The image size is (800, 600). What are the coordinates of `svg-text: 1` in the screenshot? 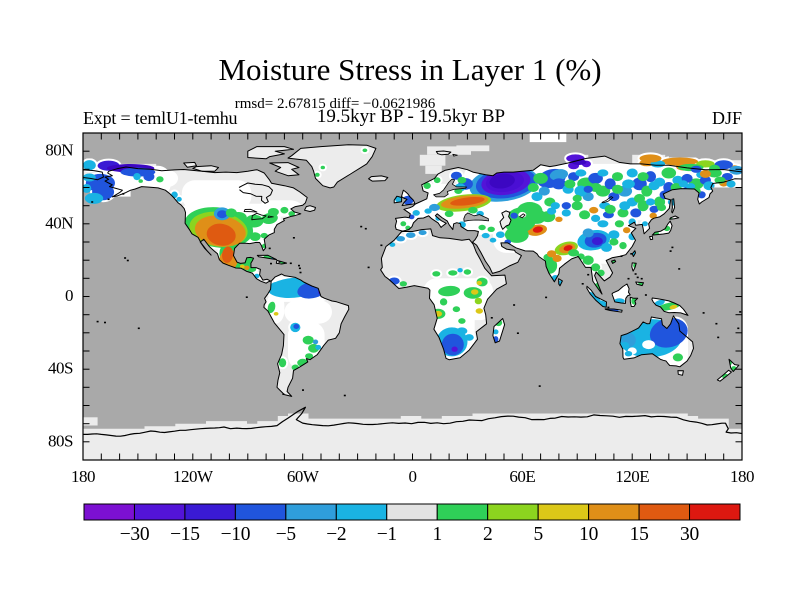 It's located at (436, 534).